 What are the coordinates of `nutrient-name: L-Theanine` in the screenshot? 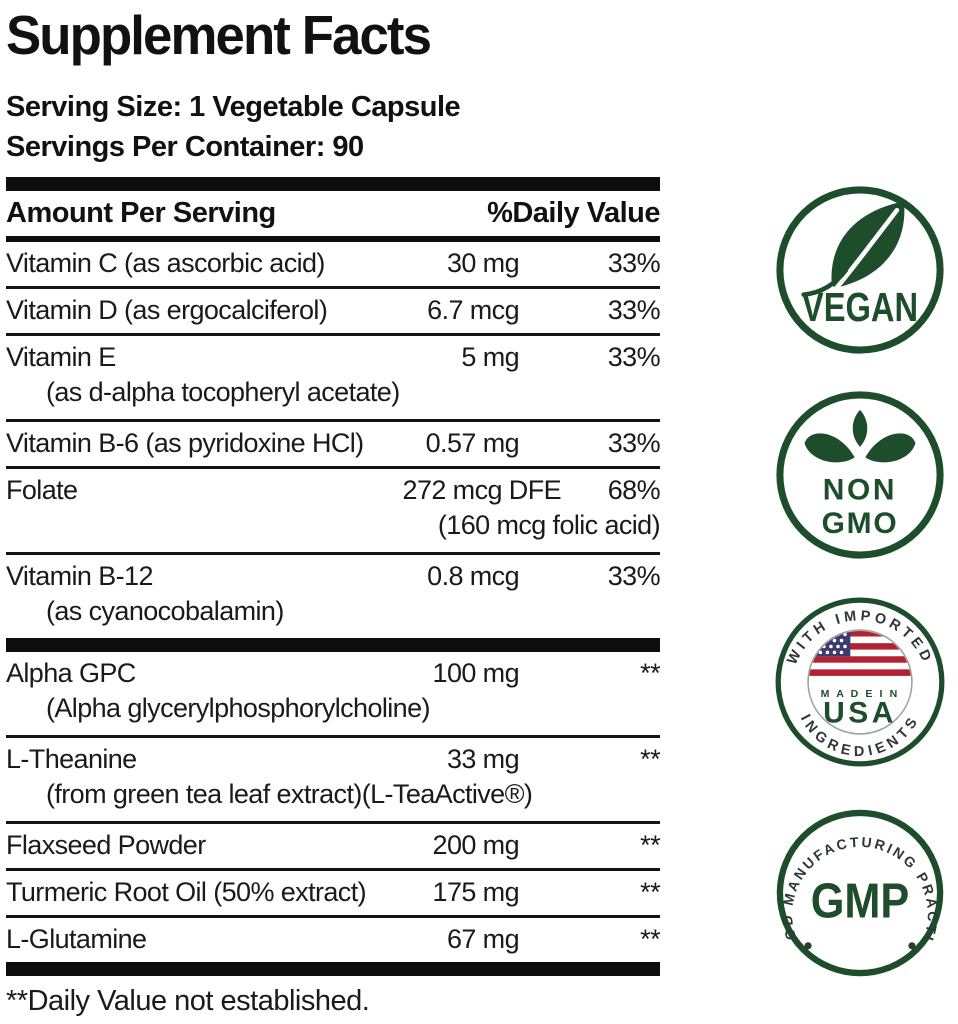 It's located at (71, 759).